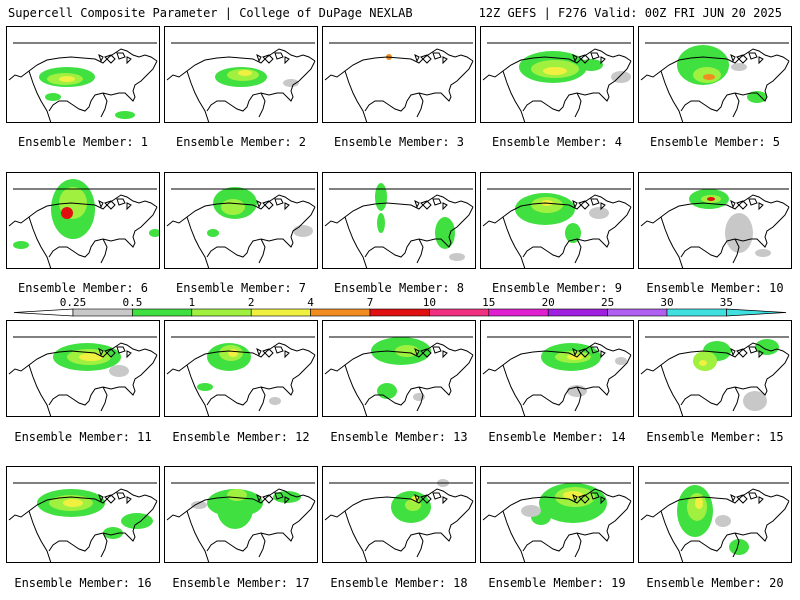 The image size is (800, 600). Describe the element at coordinates (73, 302) in the screenshot. I see `colorbar-tick-label: 0.25` at that location.